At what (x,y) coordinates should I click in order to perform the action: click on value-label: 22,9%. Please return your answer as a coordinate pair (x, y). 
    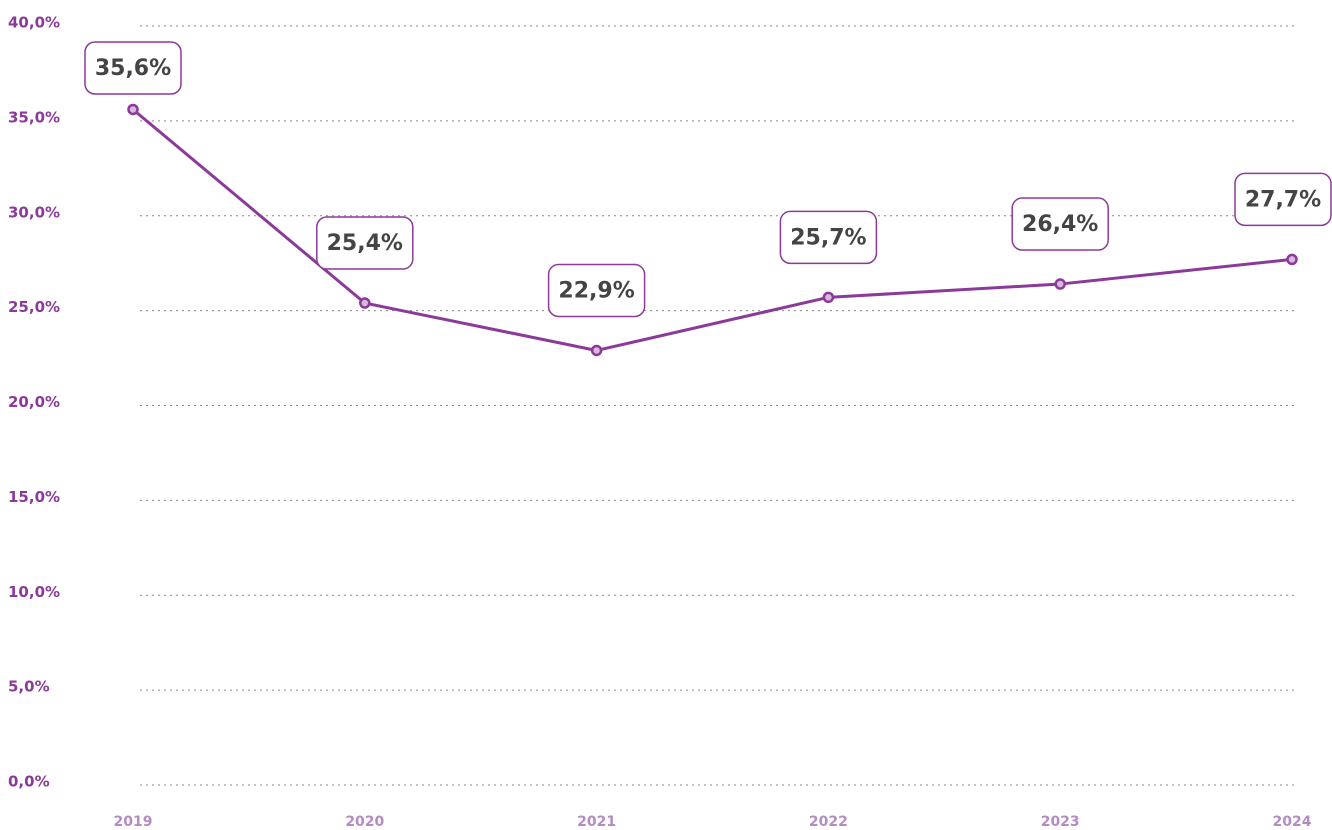
    Looking at the image, I should click on (596, 290).